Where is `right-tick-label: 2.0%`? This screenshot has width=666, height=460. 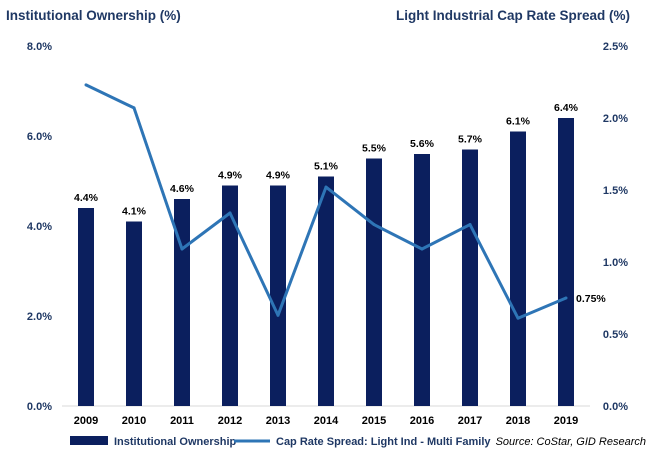
right-tick-label: 2.0% is located at coordinates (615, 119).